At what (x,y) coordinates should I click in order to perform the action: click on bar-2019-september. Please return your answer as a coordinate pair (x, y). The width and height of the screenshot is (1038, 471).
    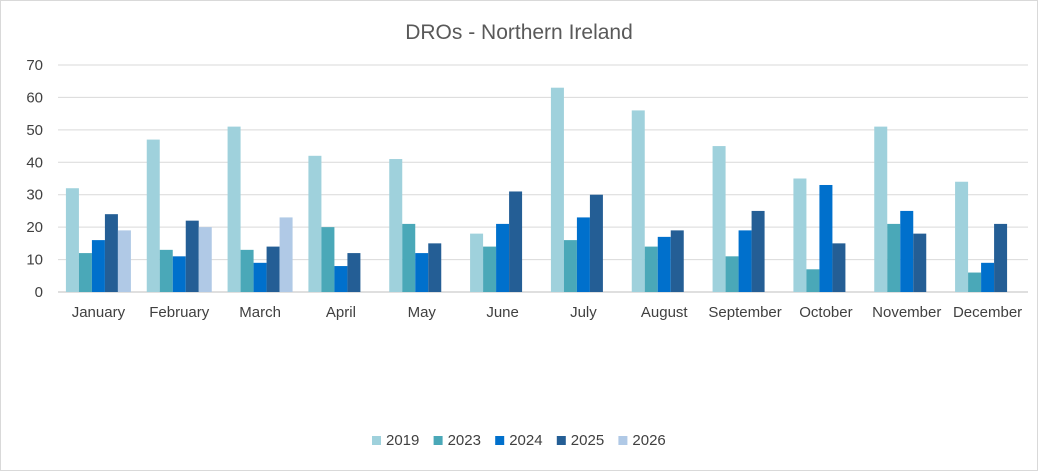
    Looking at the image, I should click on (719, 219).